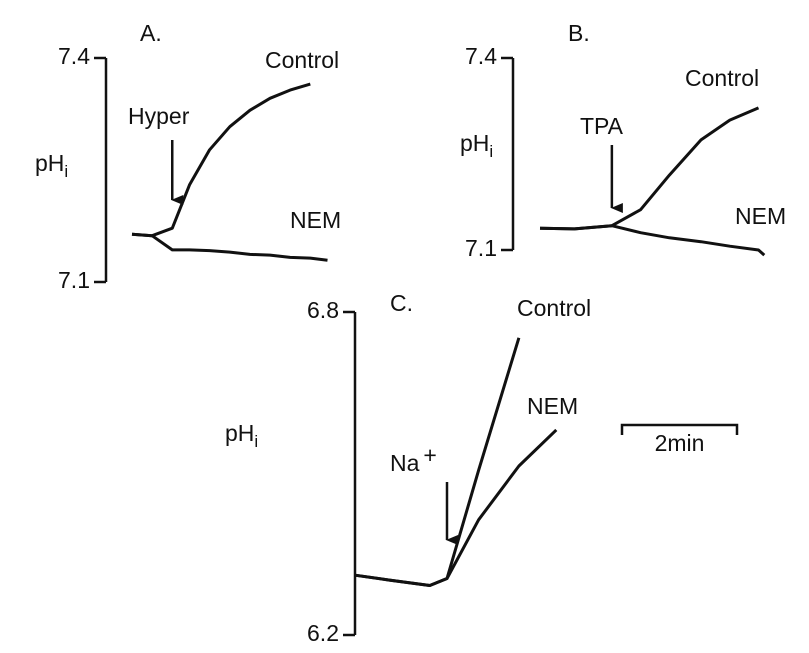  I want to click on annotation-text: TPA, so click(602, 126).